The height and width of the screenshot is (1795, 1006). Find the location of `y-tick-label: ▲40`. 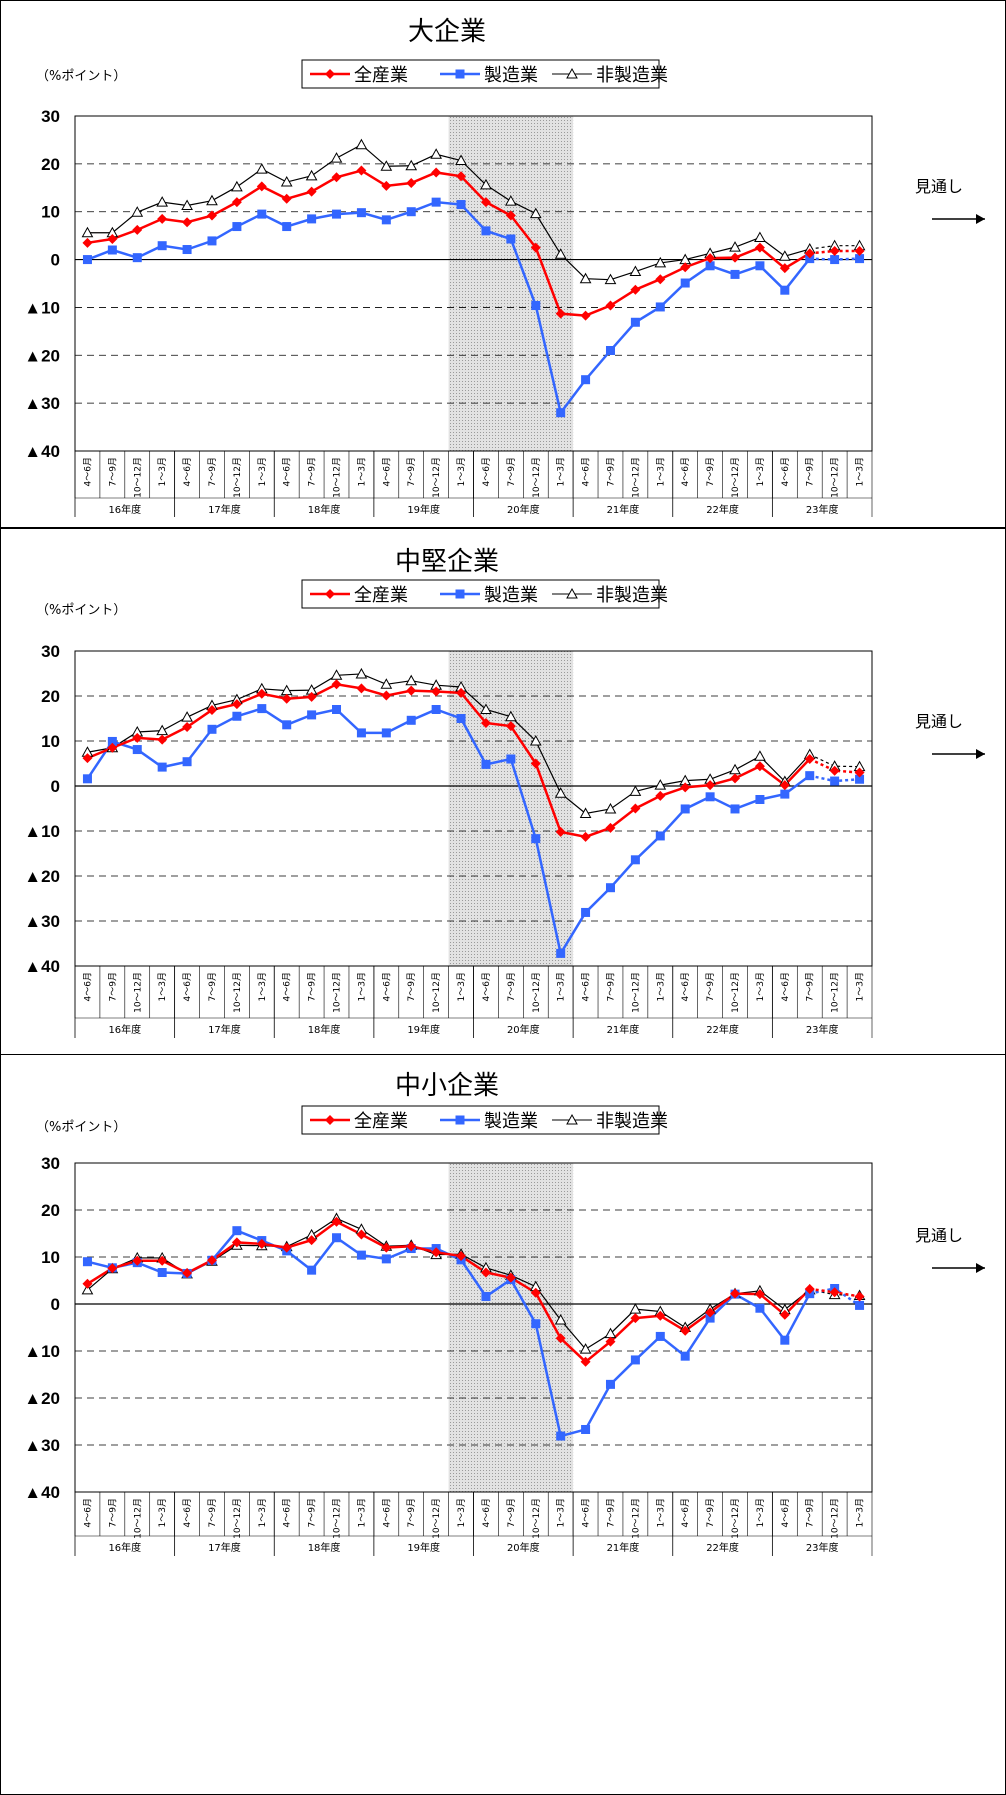

y-tick-label: ▲40 is located at coordinates (42, 966).